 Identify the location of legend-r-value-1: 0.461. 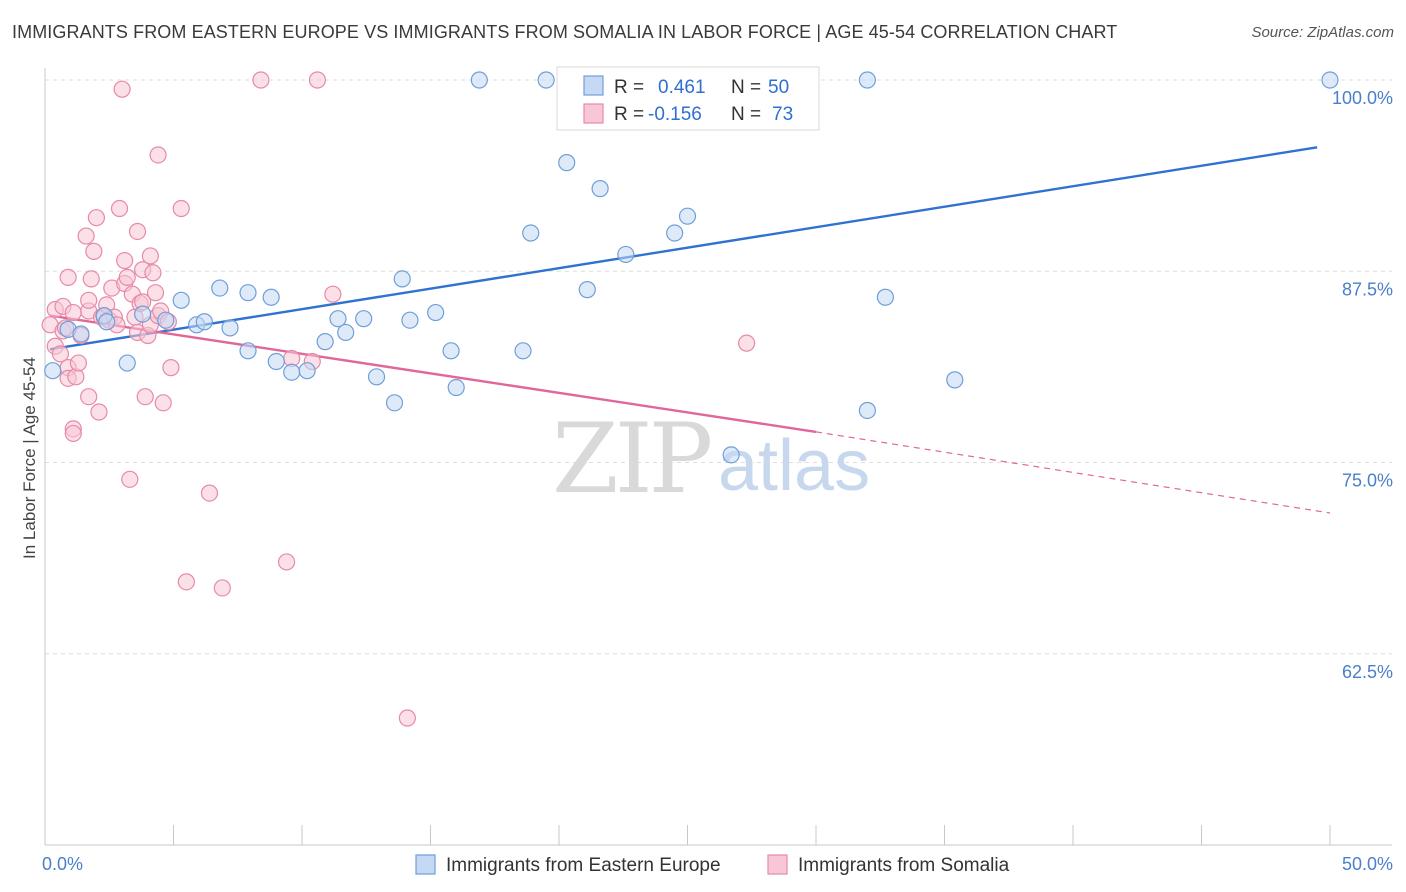
(682, 87).